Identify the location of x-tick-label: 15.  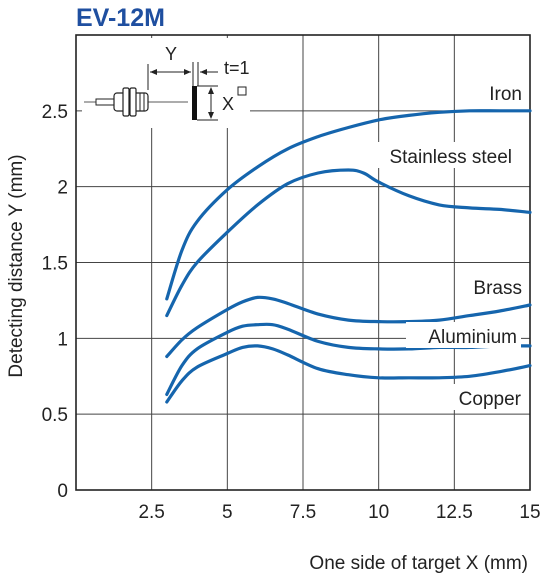
(529, 512).